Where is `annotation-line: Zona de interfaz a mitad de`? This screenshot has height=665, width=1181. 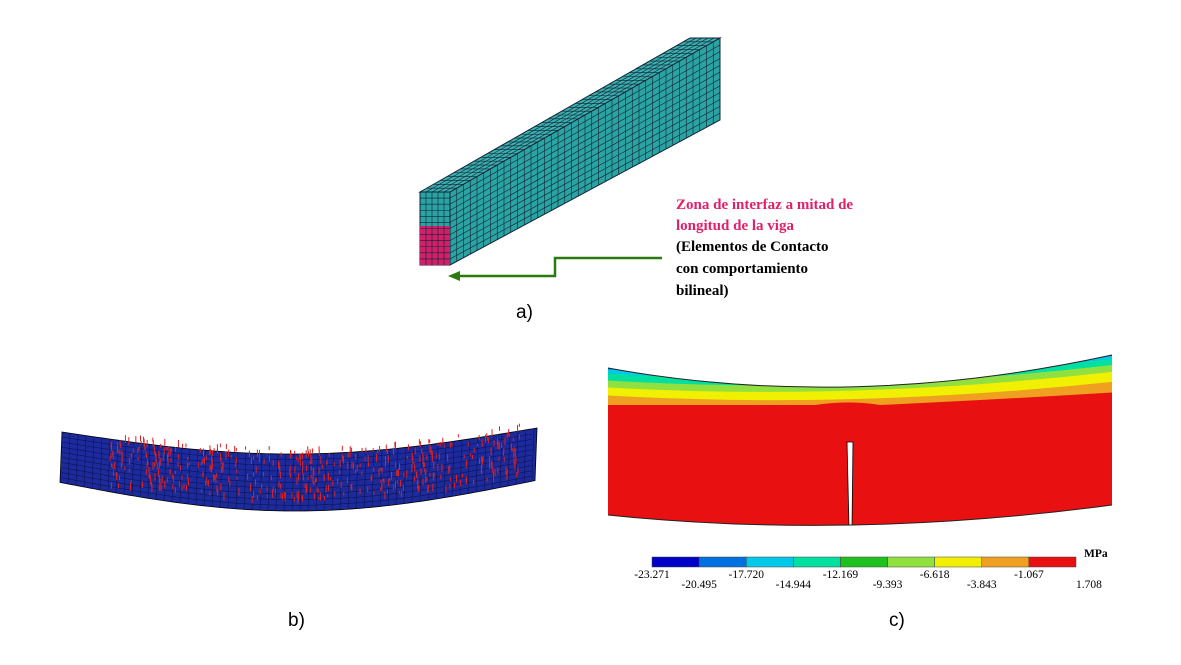
annotation-line: Zona de interfaz a mitad de is located at coordinates (764, 205).